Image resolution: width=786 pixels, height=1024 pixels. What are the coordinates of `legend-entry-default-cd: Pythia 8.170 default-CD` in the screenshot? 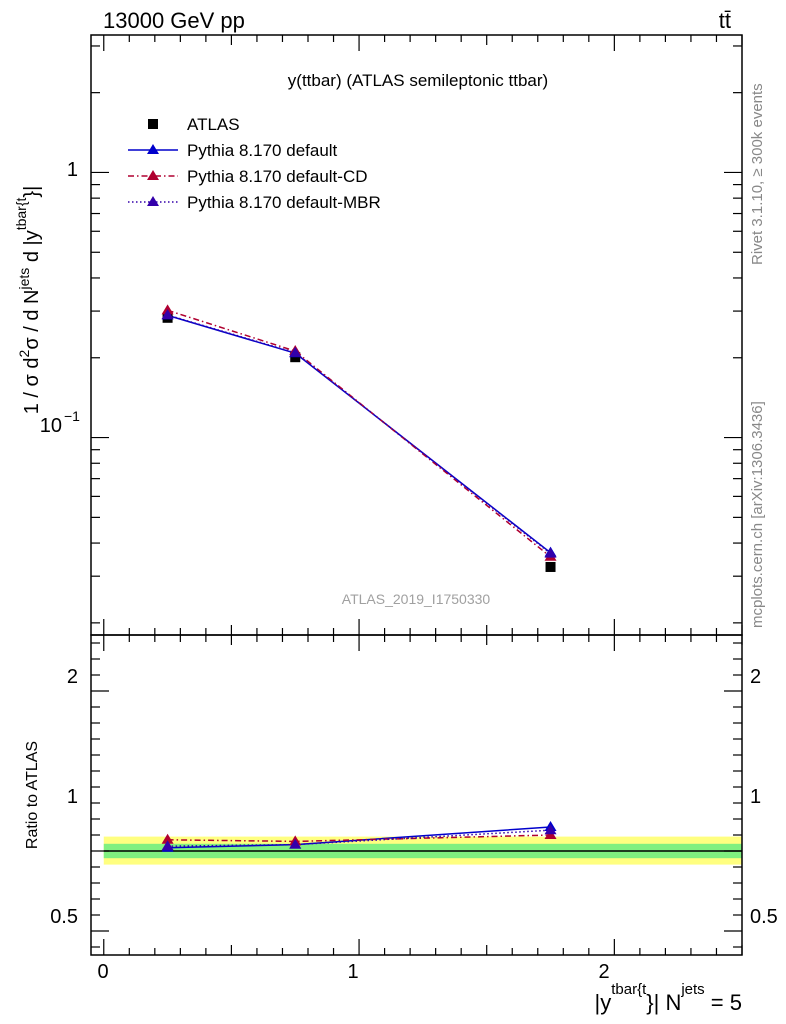 It's located at (248, 176).